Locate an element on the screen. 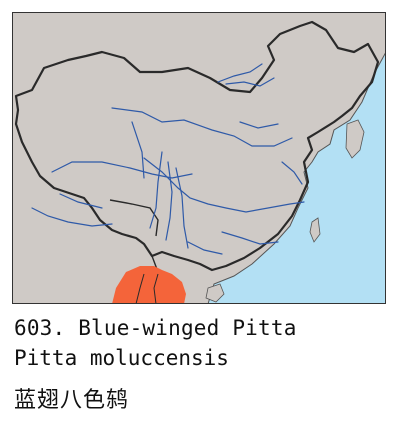 Image resolution: width=402 pixels, height=430 pixels. species-number-title: 603. Blue-winged Pitta is located at coordinates (155, 328).